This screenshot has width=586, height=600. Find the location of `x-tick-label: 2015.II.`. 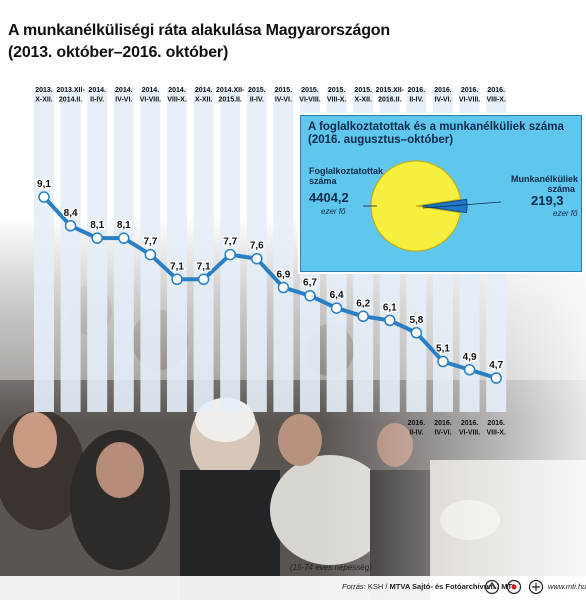

x-tick-label: 2015.II. is located at coordinates (230, 100).